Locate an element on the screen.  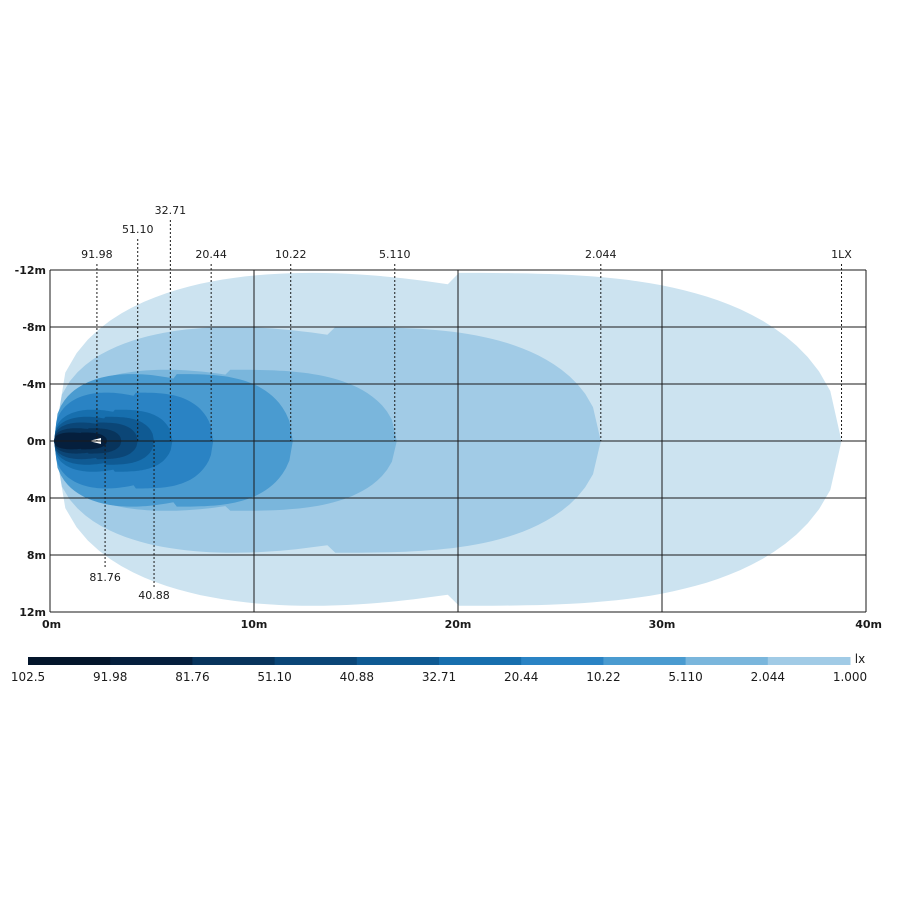
legend-label-81-76: 81.76 is located at coordinates (192, 677).